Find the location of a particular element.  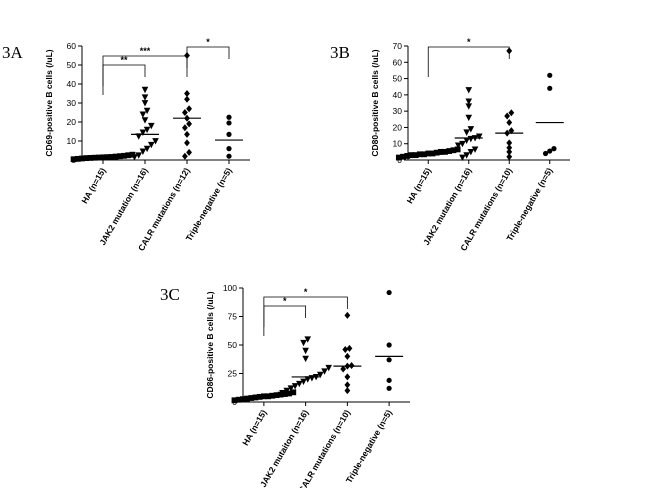

category-label-3c-0: HA (n=15) is located at coordinates (254, 427).